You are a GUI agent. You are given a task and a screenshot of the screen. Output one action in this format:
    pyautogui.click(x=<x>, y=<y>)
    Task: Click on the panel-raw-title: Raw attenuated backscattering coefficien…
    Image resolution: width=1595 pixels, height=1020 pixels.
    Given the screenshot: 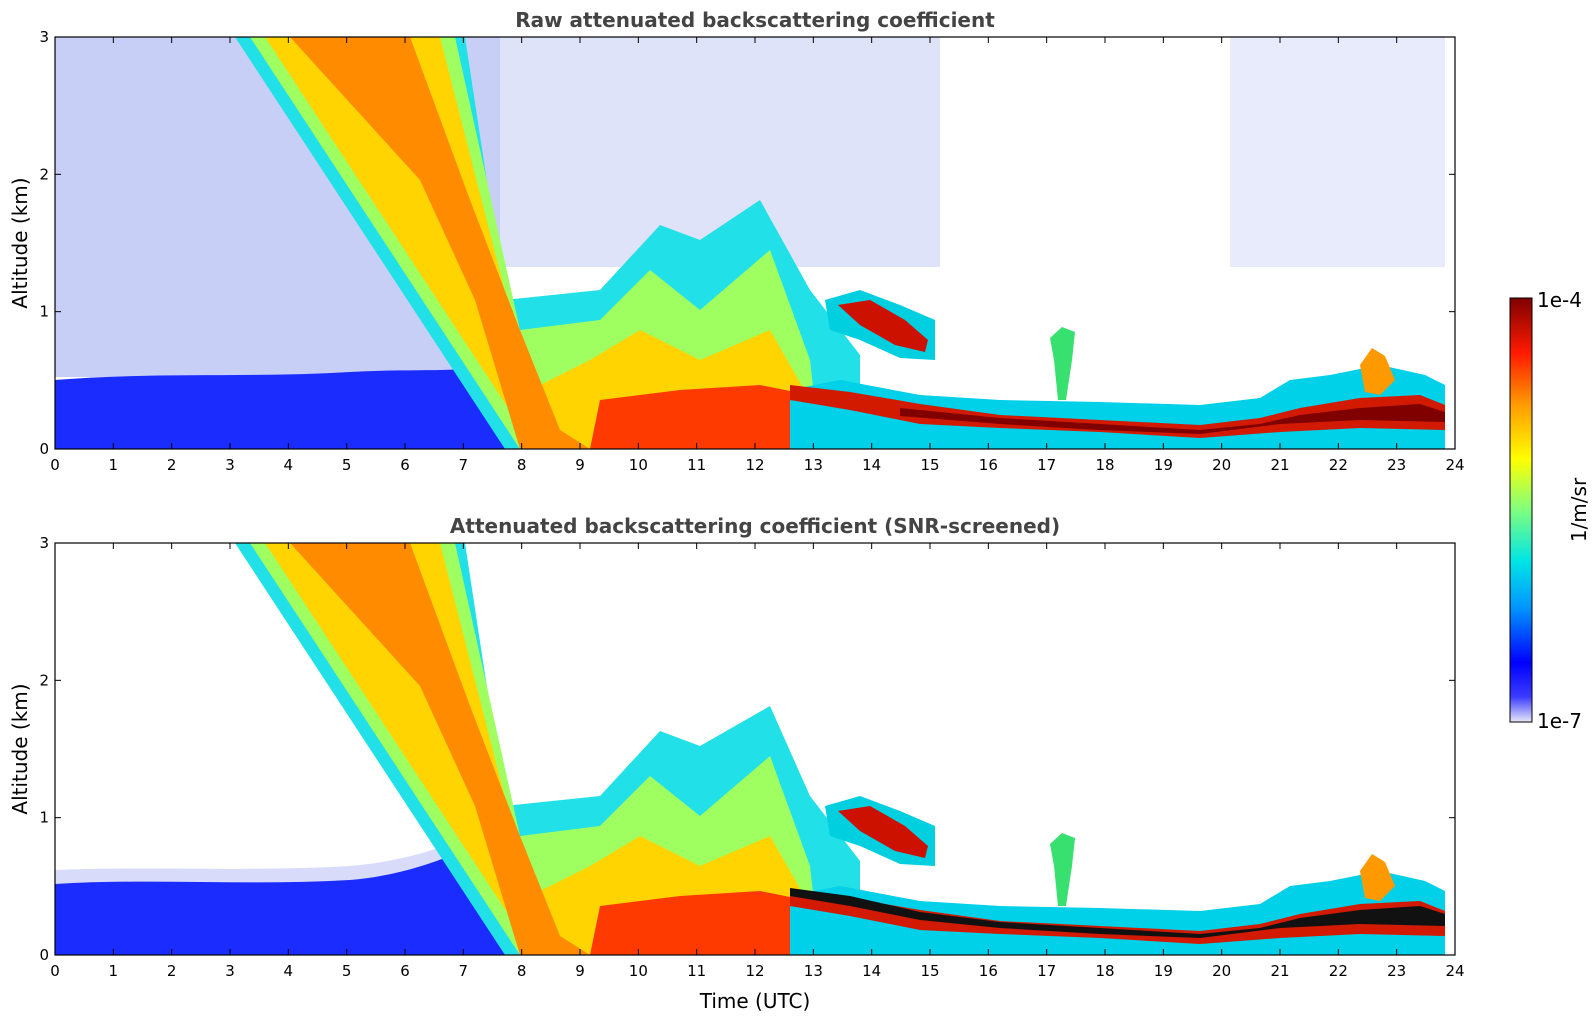 What is the action you would take?
    pyautogui.click(x=755, y=20)
    